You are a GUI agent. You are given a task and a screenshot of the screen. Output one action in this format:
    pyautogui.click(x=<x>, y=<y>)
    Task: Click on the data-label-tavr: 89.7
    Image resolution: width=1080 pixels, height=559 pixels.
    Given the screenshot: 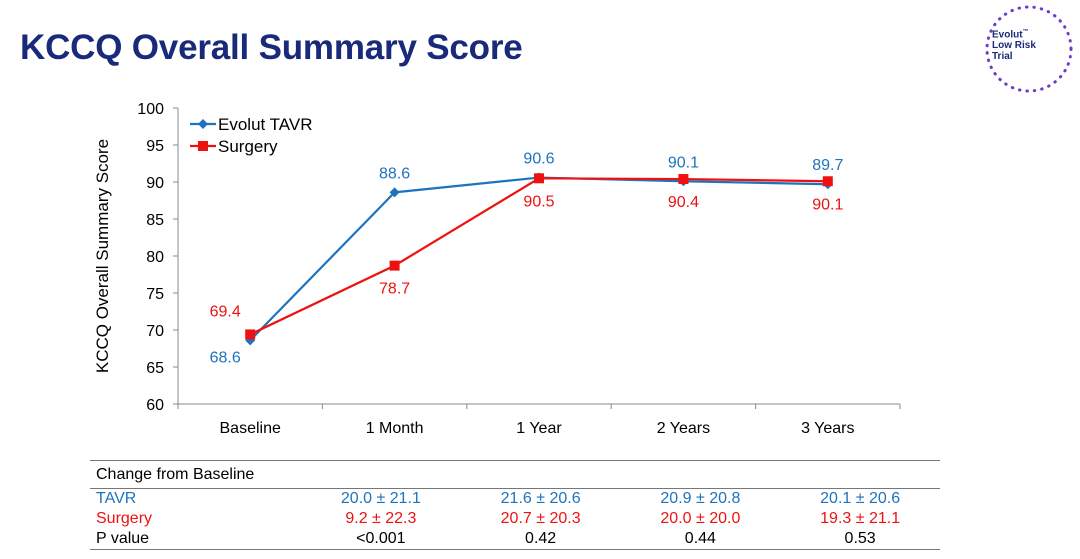 What is the action you would take?
    pyautogui.click(x=827, y=165)
    